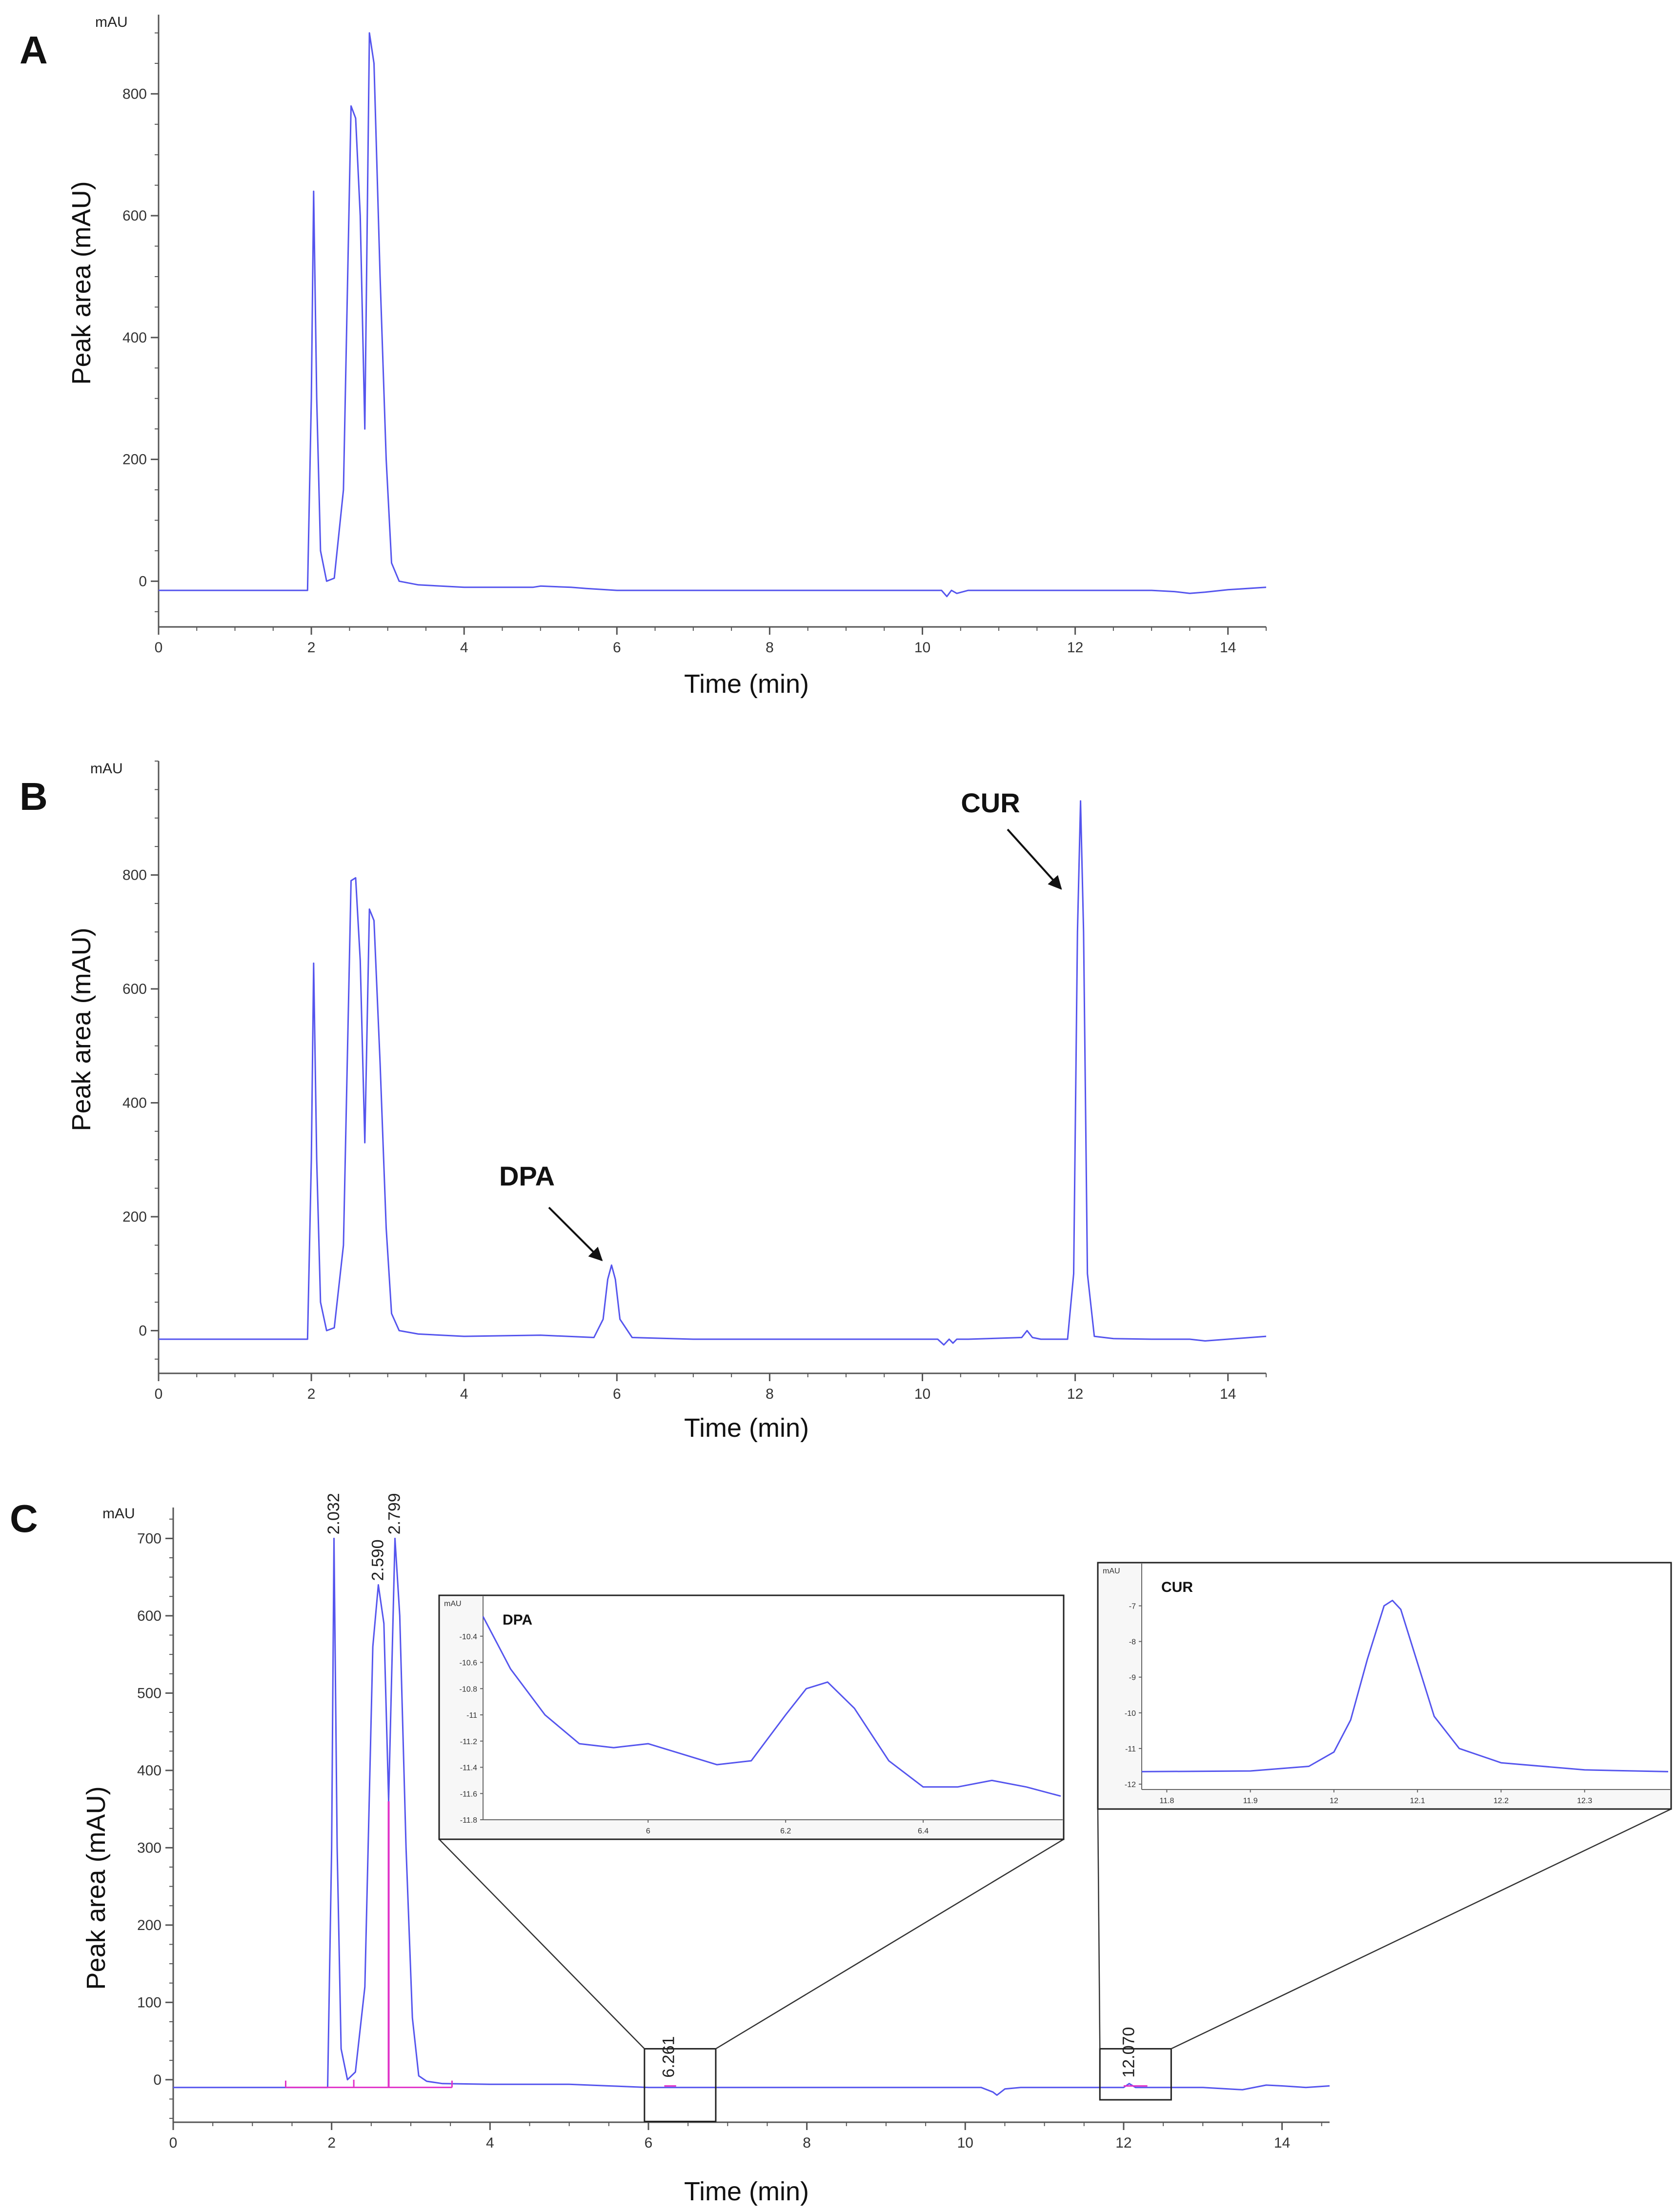 This screenshot has height=2212, width=1676. Describe the element at coordinates (1166, 1801) in the screenshot. I see `inset-x-tick-label: 11.8` at that location.